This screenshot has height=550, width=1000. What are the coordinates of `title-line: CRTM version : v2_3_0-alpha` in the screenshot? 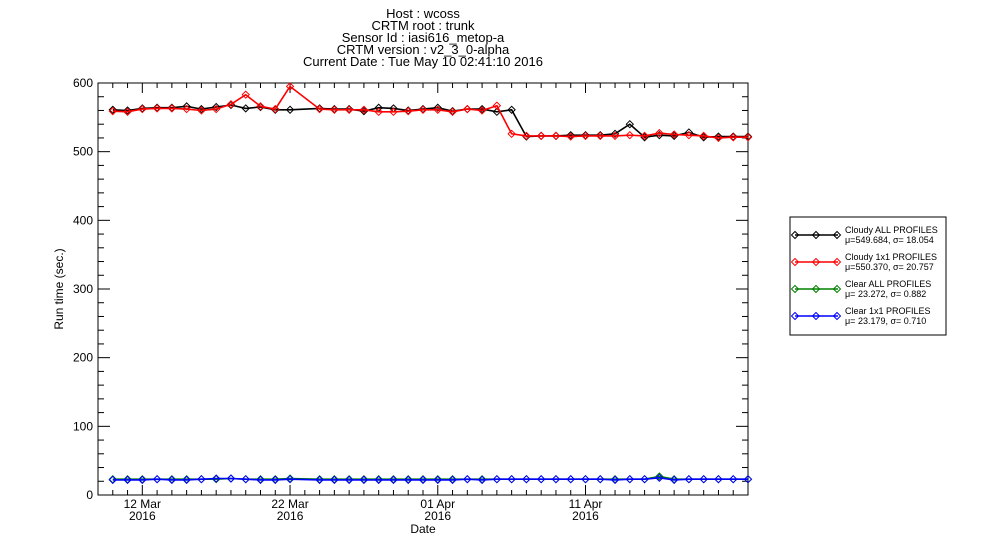 It's located at (423, 49).